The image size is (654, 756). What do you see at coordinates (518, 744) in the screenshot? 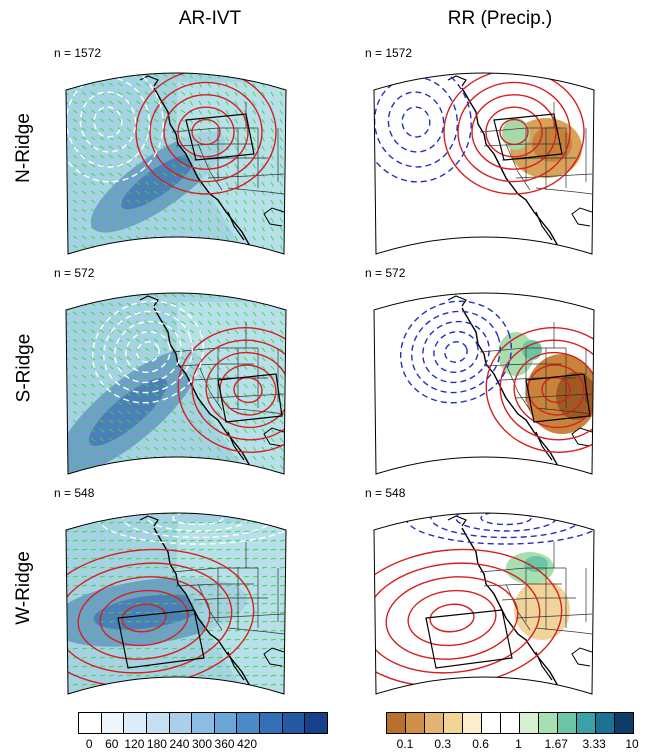
I see `rr-tick-label: 1` at bounding box center [518, 744].